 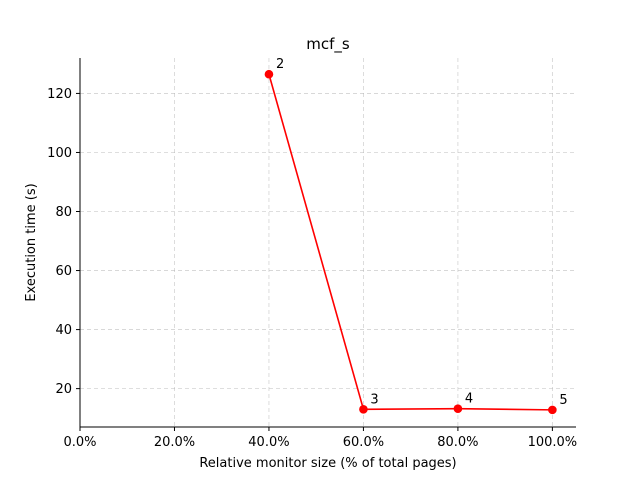 I want to click on x-tick-label: 20.0%, so click(x=174, y=442).